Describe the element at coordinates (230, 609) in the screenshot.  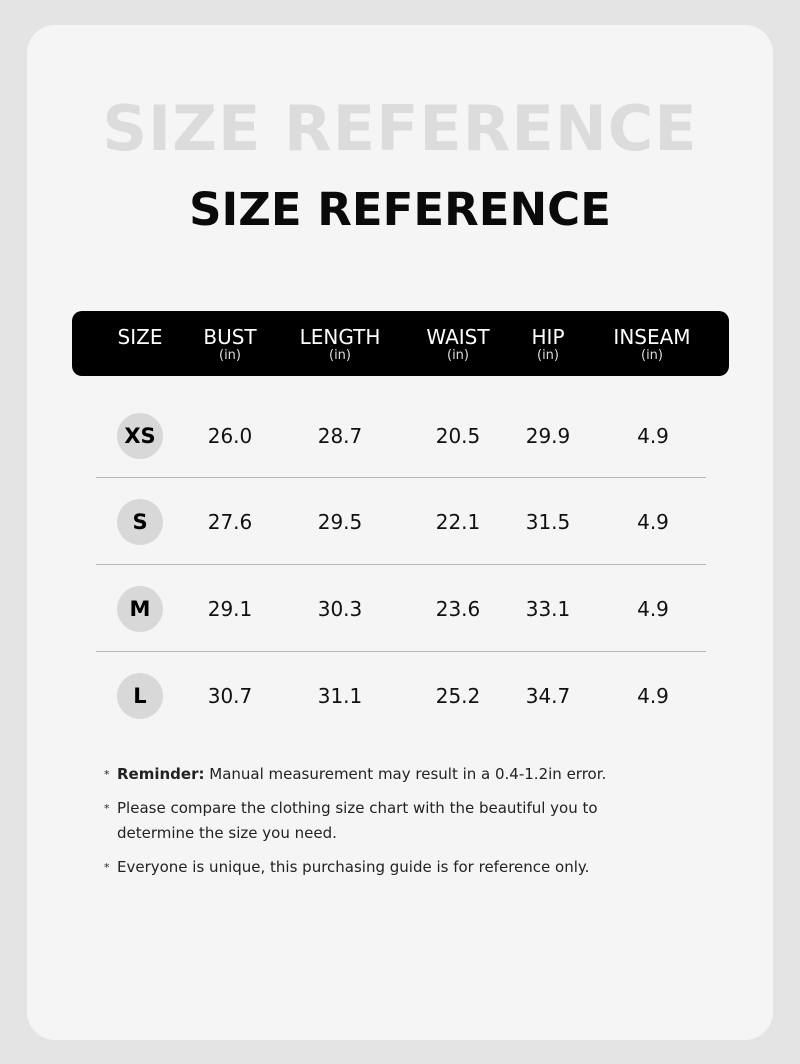
I see `bust-cell: 29.1` at that location.